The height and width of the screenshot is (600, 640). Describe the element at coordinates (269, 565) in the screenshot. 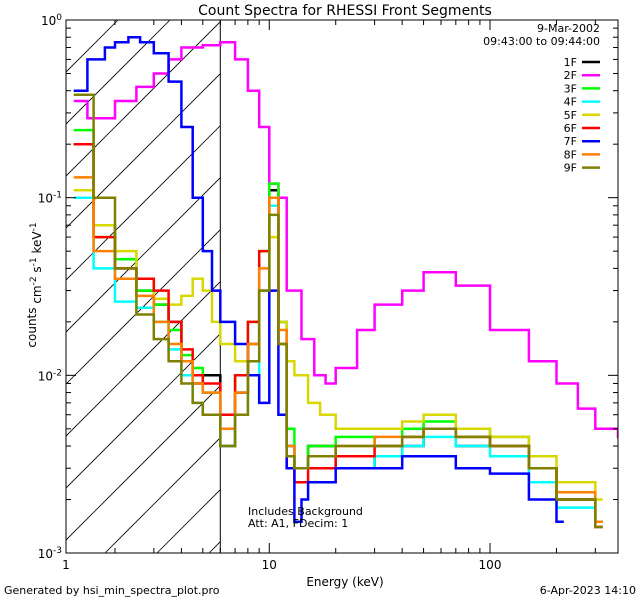

I see `x-tick-label: 10` at that location.